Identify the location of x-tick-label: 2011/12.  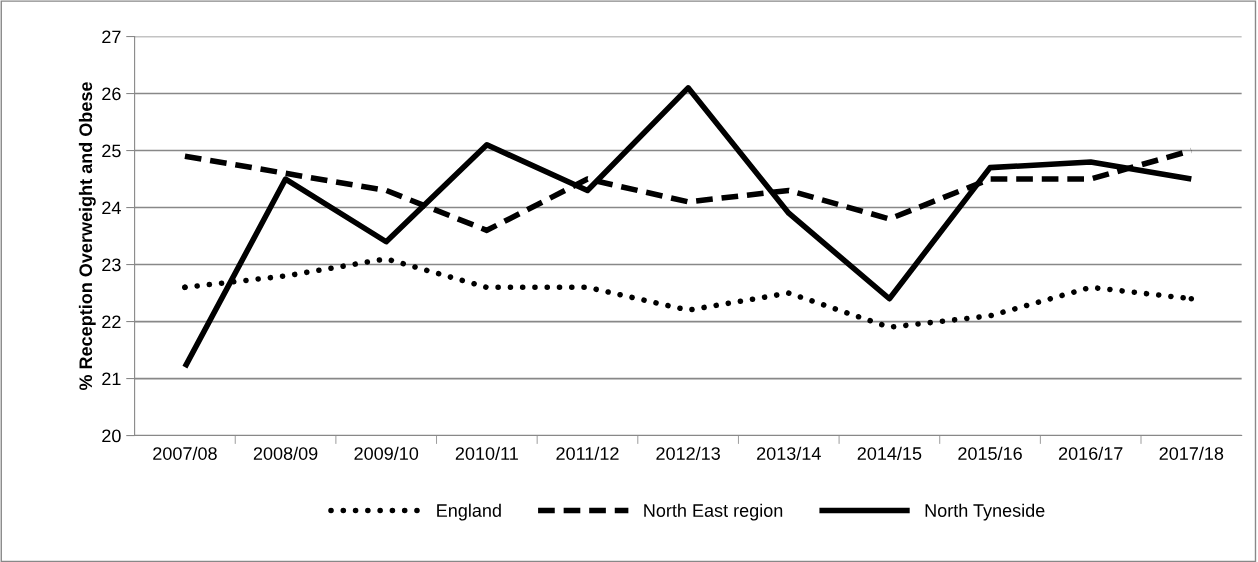
(587, 453).